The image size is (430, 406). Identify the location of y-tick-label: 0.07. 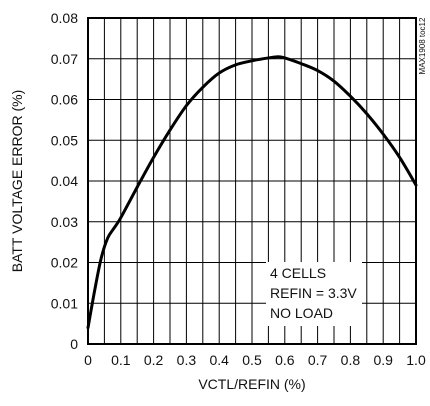
(64, 59).